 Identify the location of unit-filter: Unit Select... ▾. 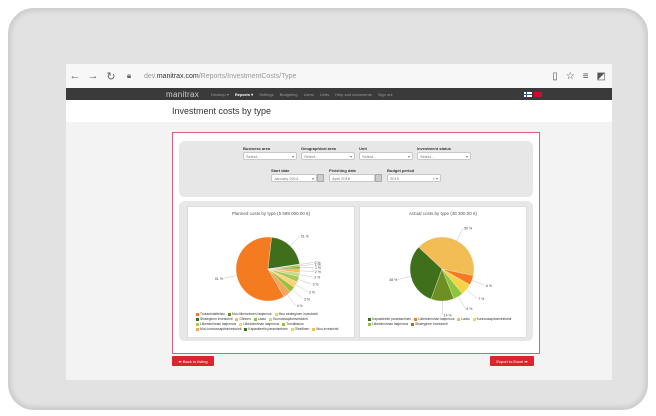
(386, 153).